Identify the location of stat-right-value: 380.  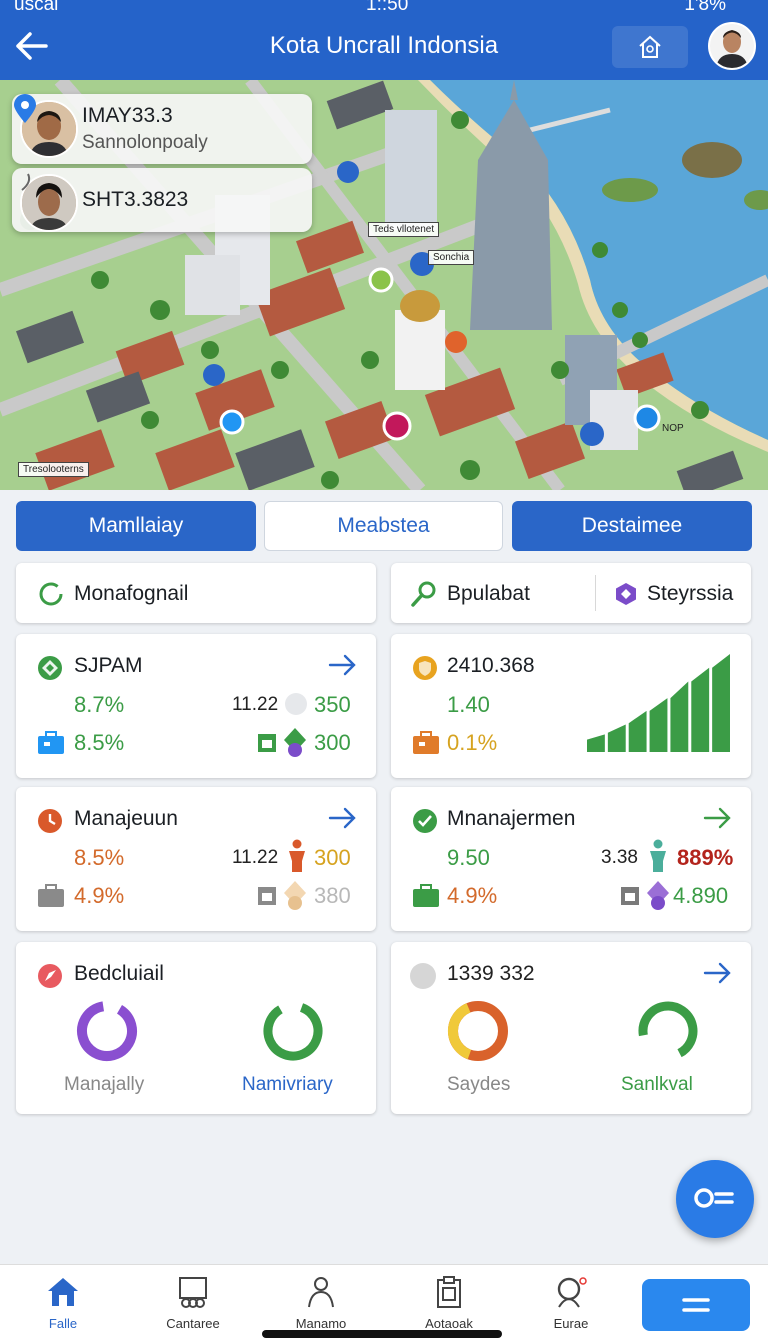
(332, 895).